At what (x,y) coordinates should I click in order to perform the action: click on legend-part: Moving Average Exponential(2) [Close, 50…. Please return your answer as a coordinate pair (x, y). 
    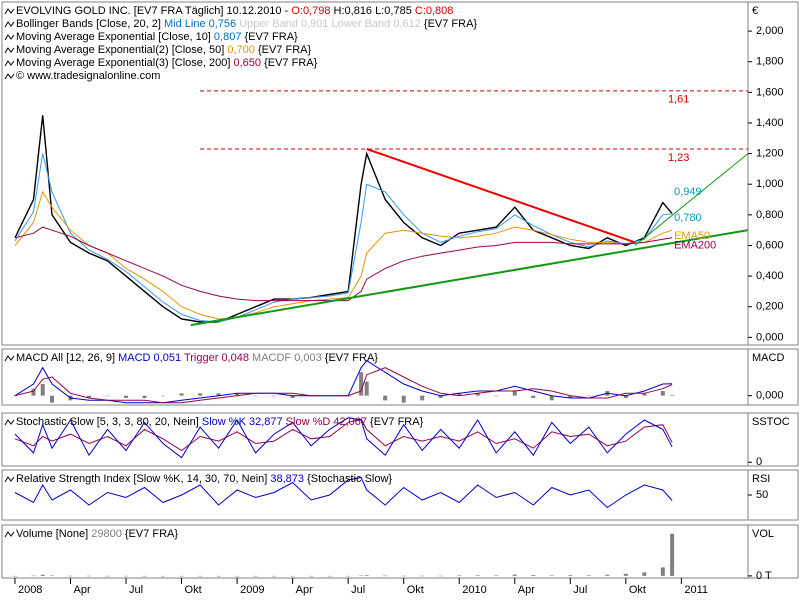
    Looking at the image, I should click on (121, 50).